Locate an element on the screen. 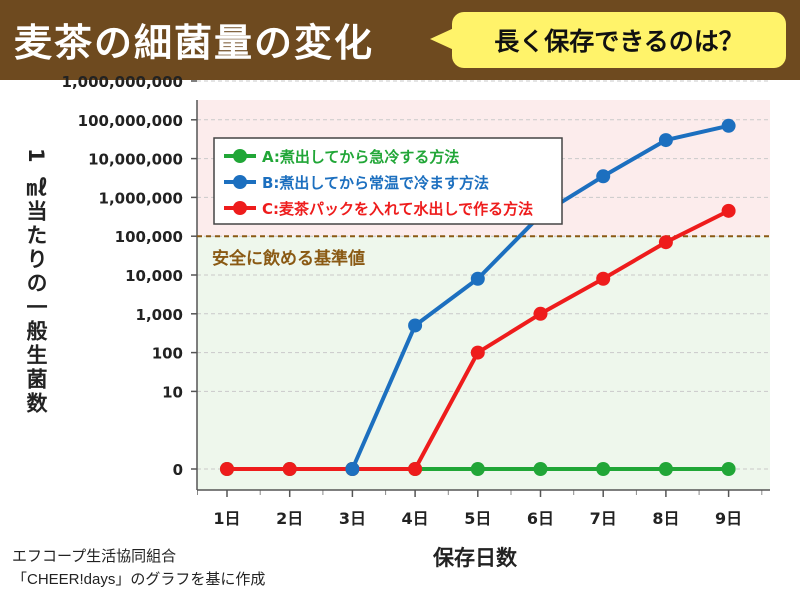  y-tick-label: 100 is located at coordinates (167, 354).